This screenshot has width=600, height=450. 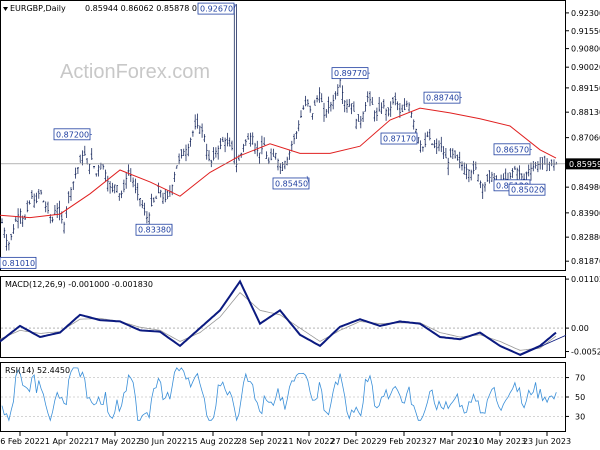 What do you see at coordinates (154, 229) in the screenshot?
I see `price-annotation: 0.83380` at bounding box center [154, 229].